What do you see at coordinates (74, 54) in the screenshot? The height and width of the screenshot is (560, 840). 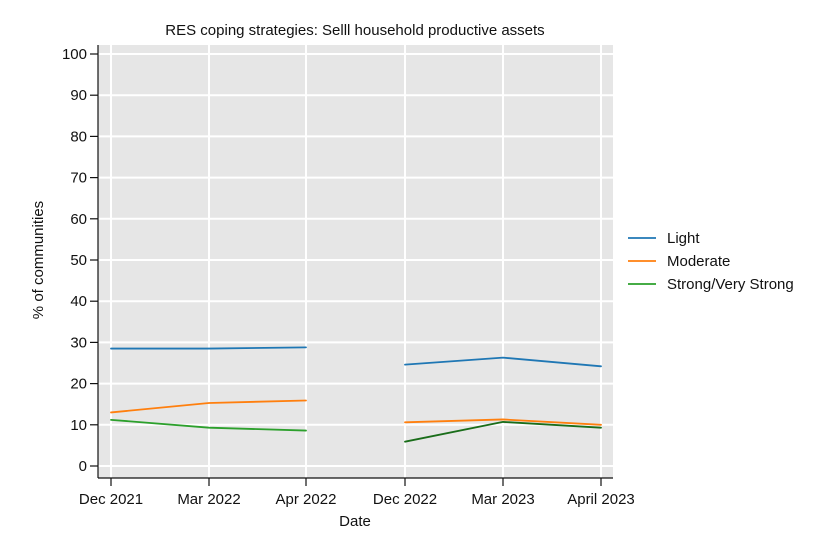 I see `y-tick-label: 100` at bounding box center [74, 54].